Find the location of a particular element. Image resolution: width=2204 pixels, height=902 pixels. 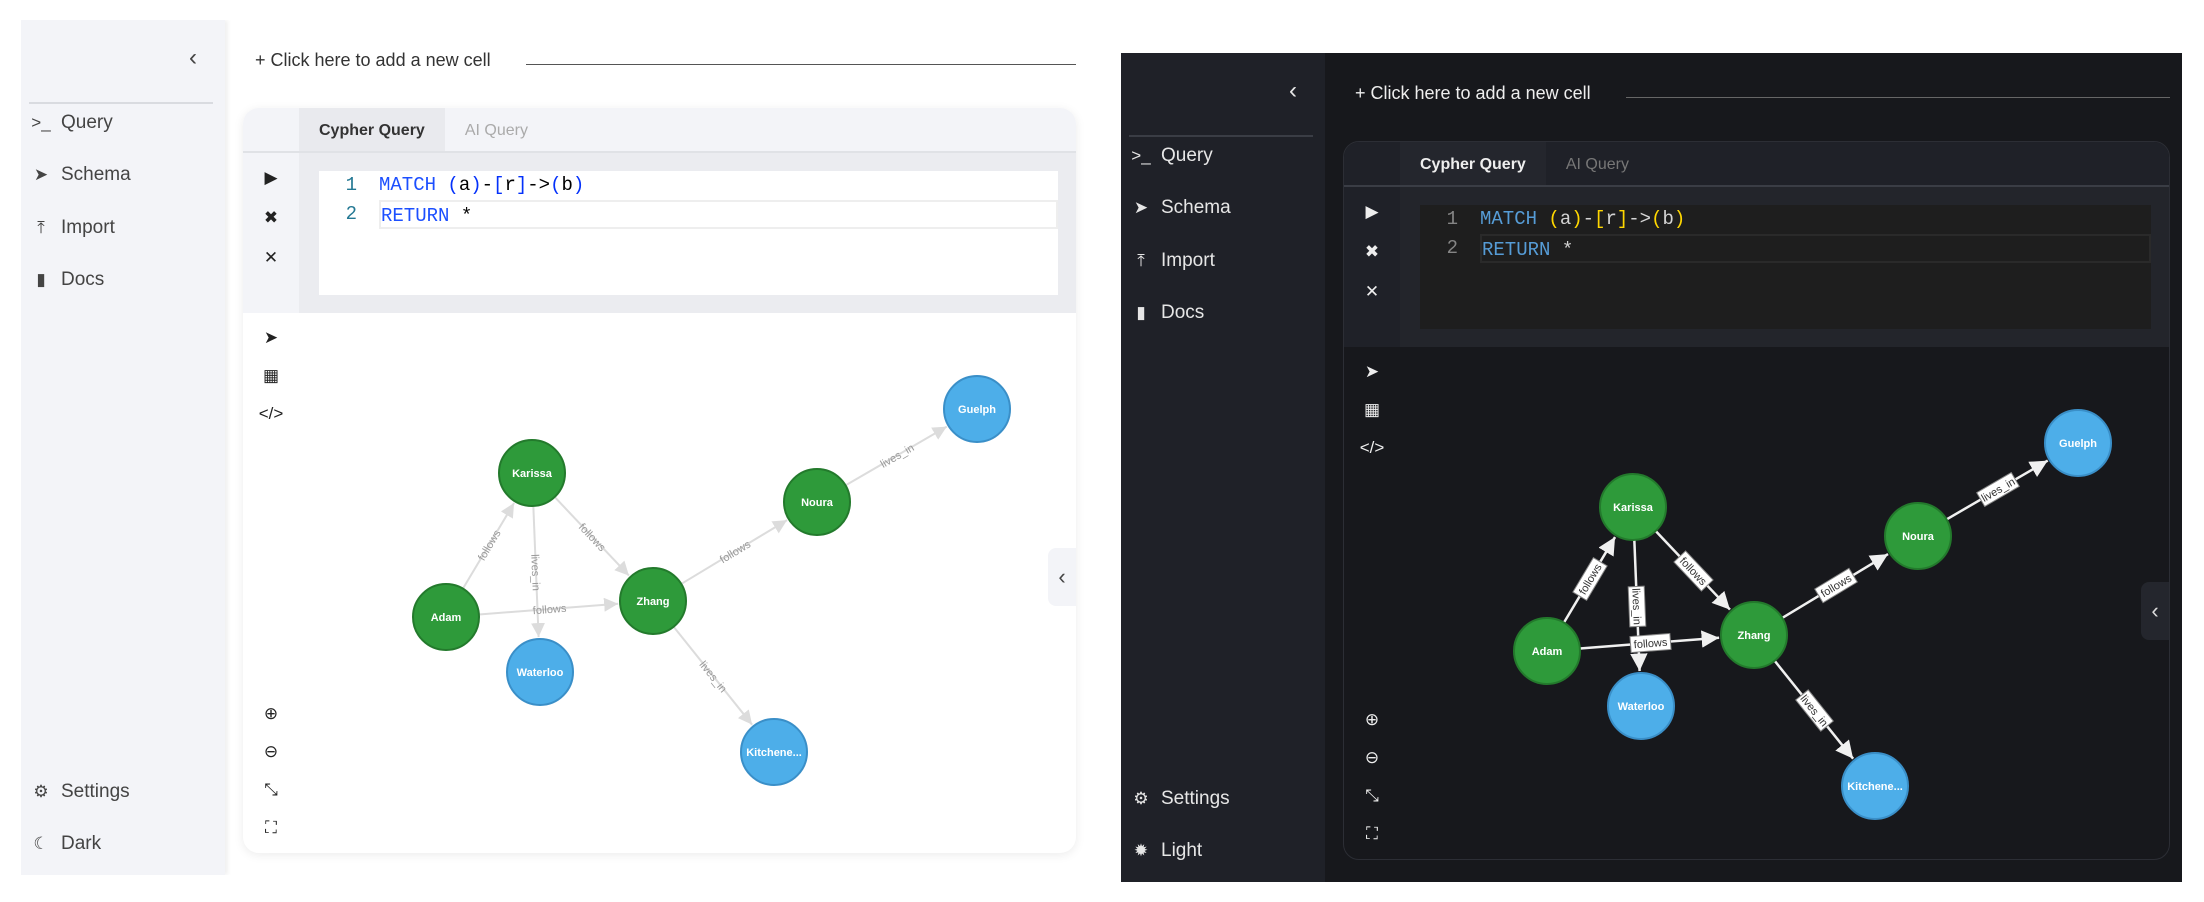

tab-bar: Cypher Query AI Query is located at coordinates (659, 130).